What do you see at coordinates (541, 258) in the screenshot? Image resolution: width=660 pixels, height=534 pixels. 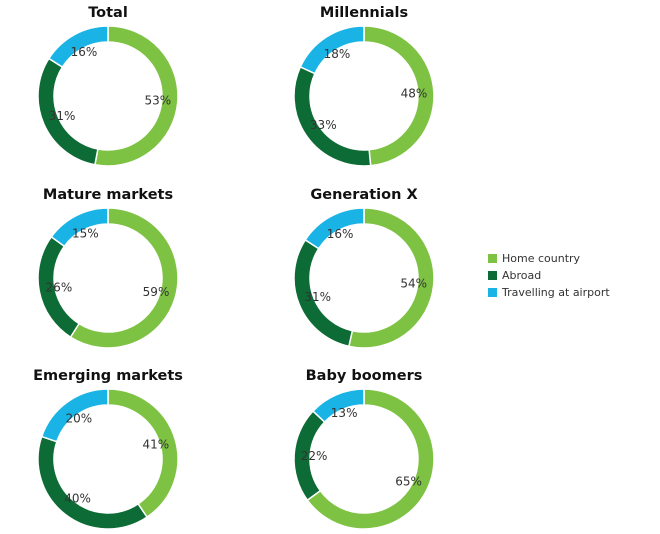 I see `legend-label-home-country: Home country` at bounding box center [541, 258].